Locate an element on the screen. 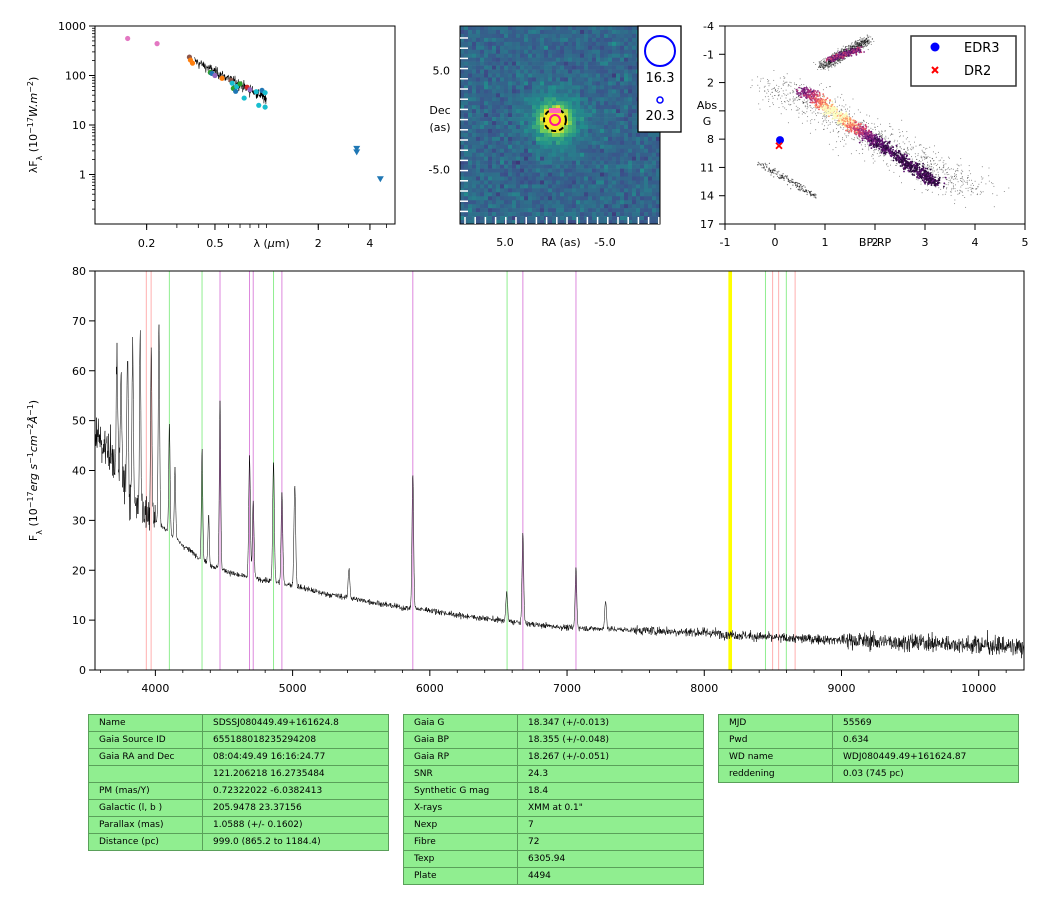 The height and width of the screenshot is (902, 1050). image-ylabel-line1: Dec is located at coordinates (439, 110).